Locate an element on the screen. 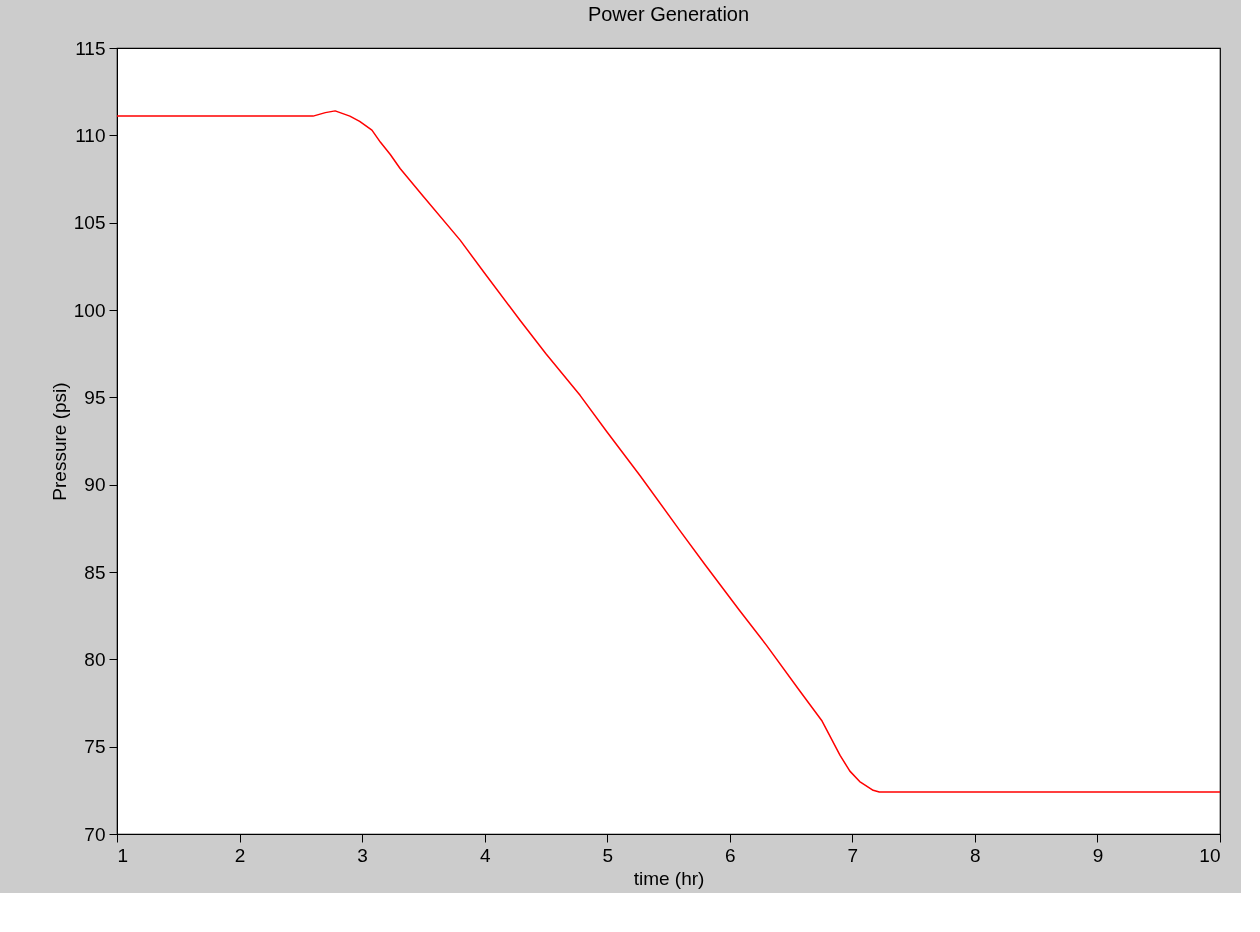  y-tick-label: 80 is located at coordinates (95, 659).